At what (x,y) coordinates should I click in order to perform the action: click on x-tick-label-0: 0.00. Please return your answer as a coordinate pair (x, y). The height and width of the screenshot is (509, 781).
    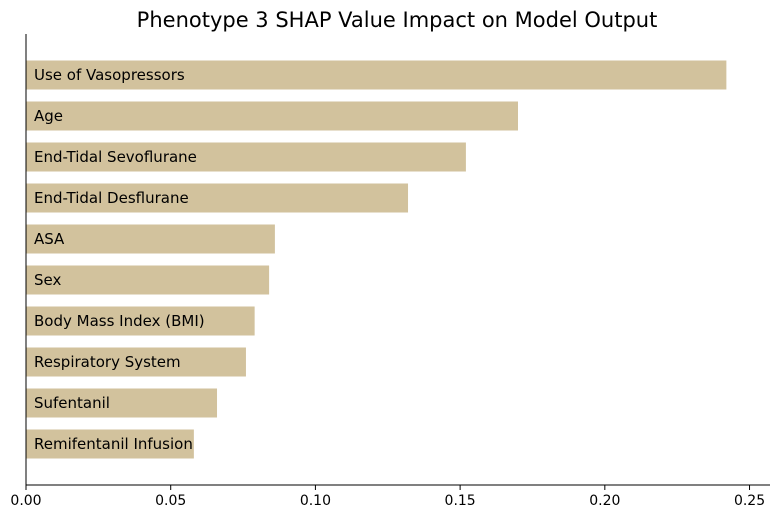
    Looking at the image, I should click on (25, 501).